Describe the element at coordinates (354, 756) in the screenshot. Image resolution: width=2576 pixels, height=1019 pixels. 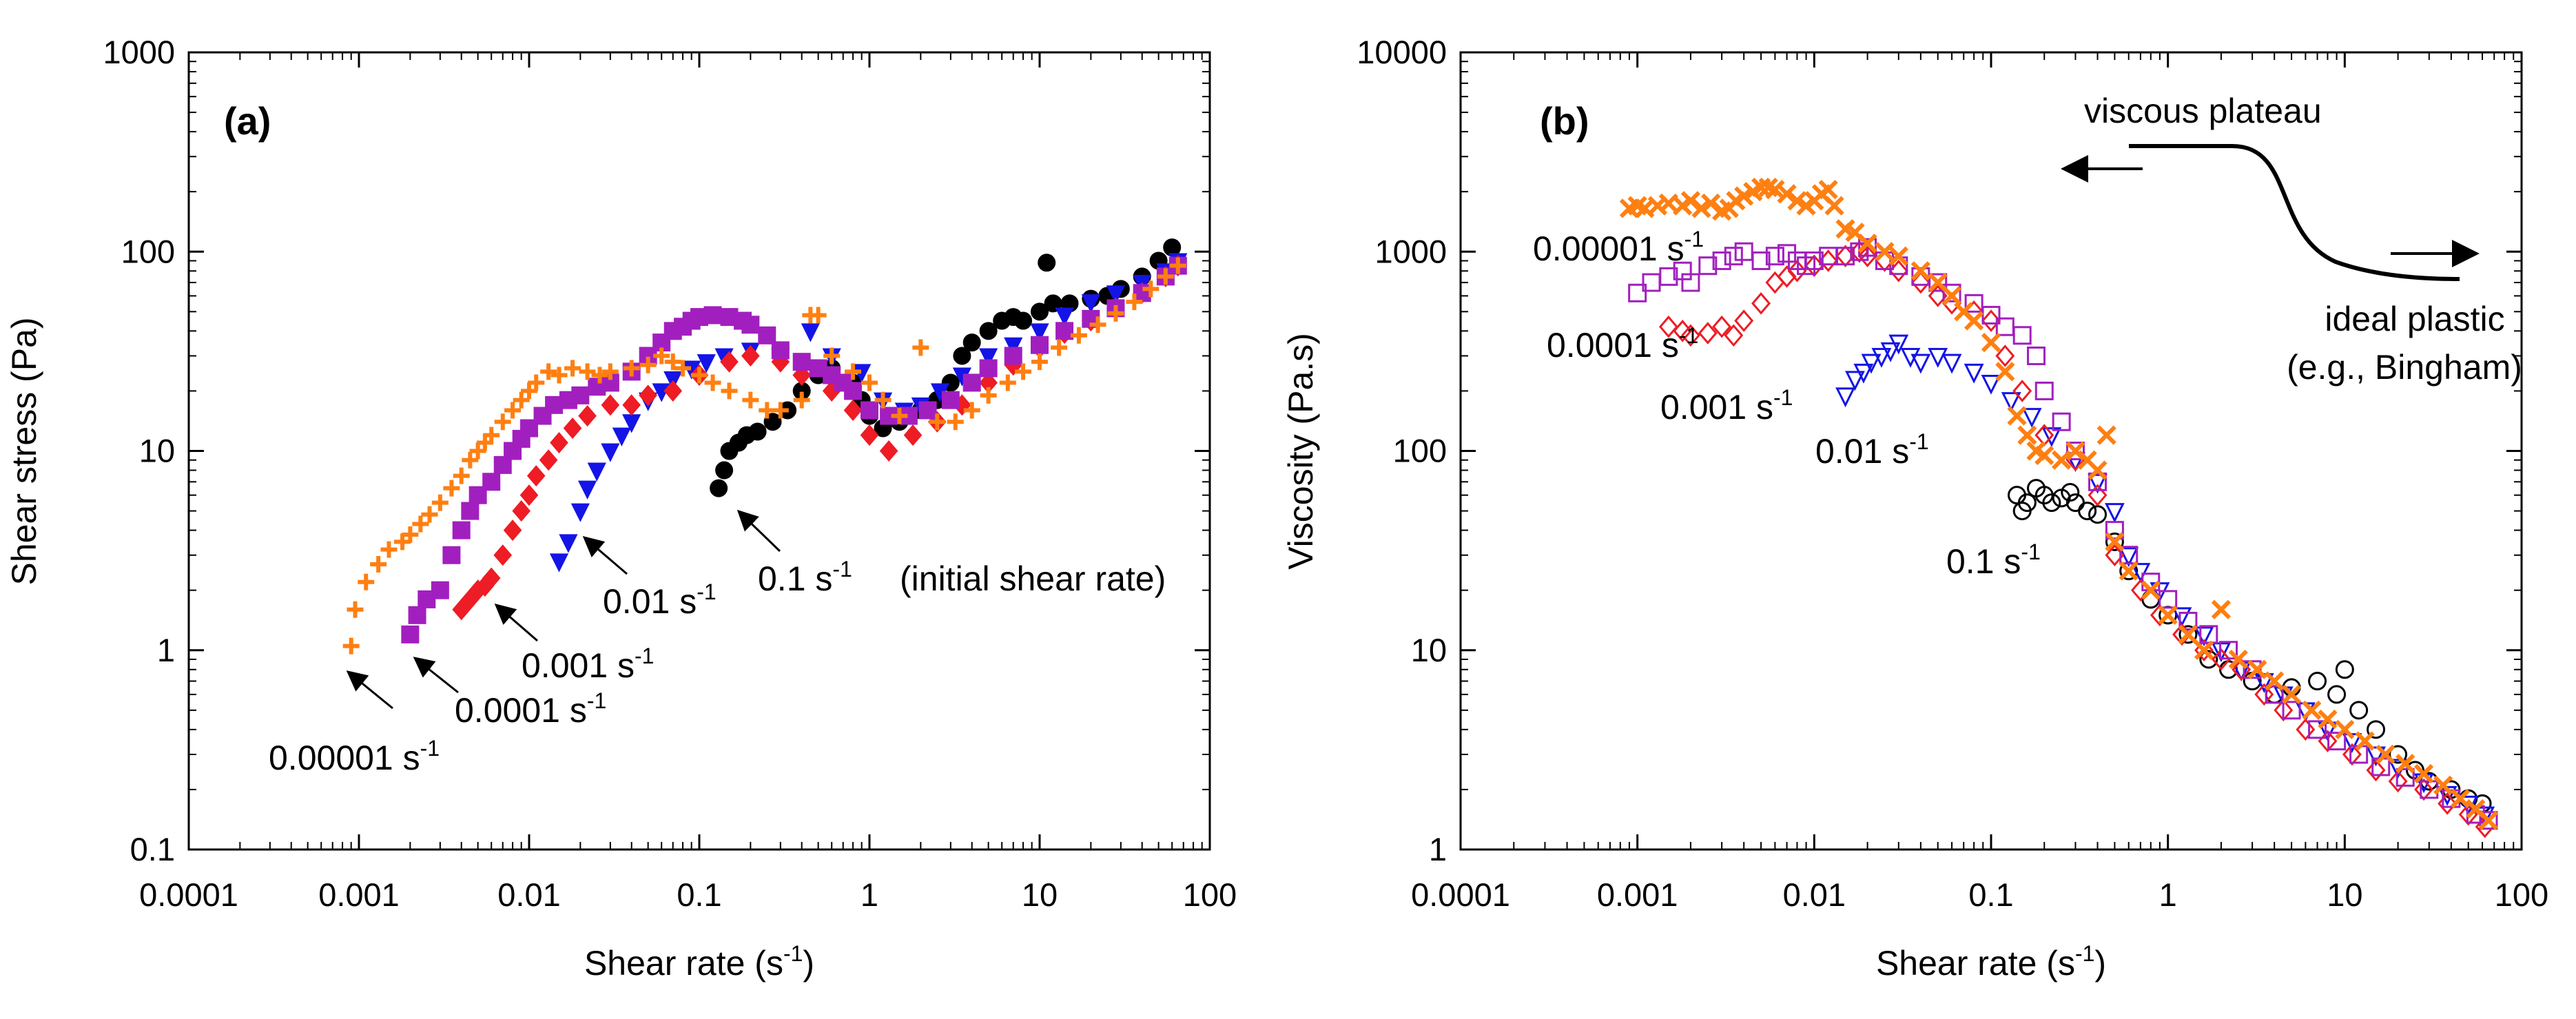
I see `annot-a-00001: 0.00001 s-1` at that location.